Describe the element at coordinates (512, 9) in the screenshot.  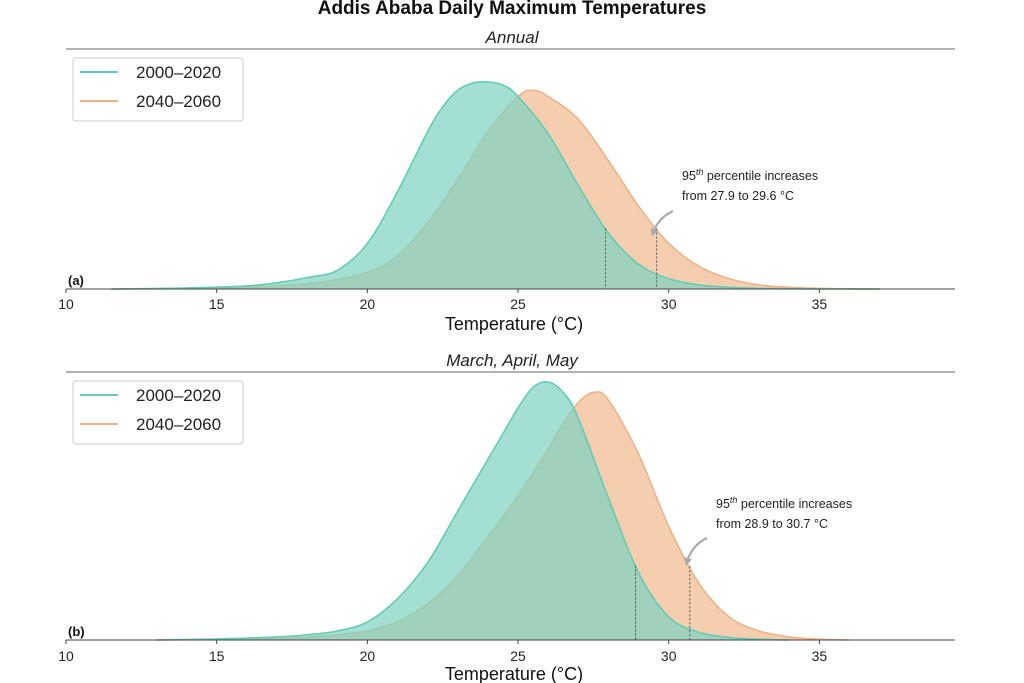
I see `chart-title: Addis Ababa Daily Maximum Temperatures` at that location.